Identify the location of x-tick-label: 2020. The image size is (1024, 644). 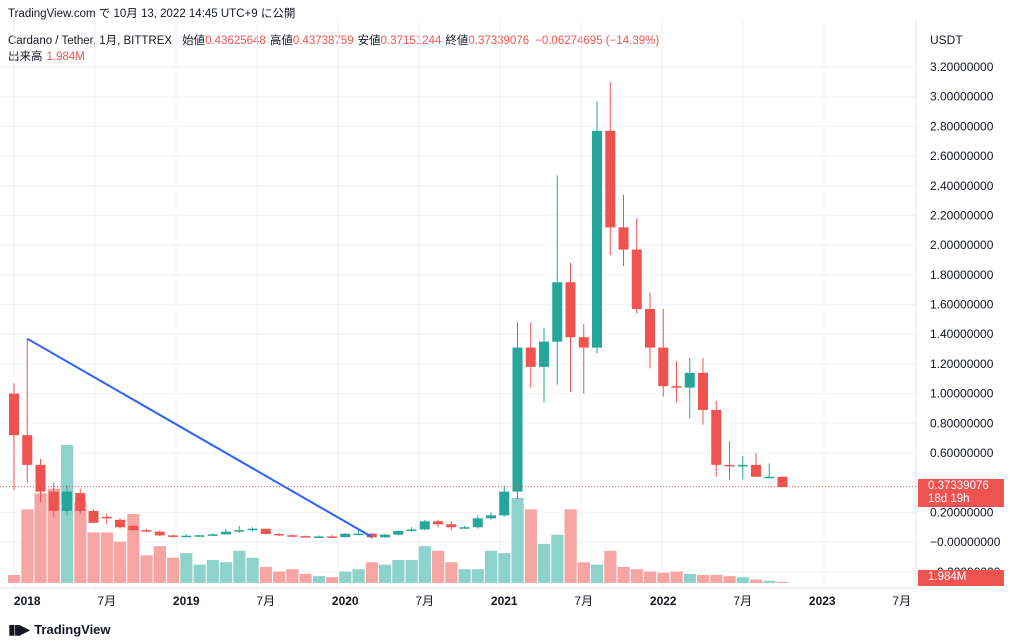
(345, 601).